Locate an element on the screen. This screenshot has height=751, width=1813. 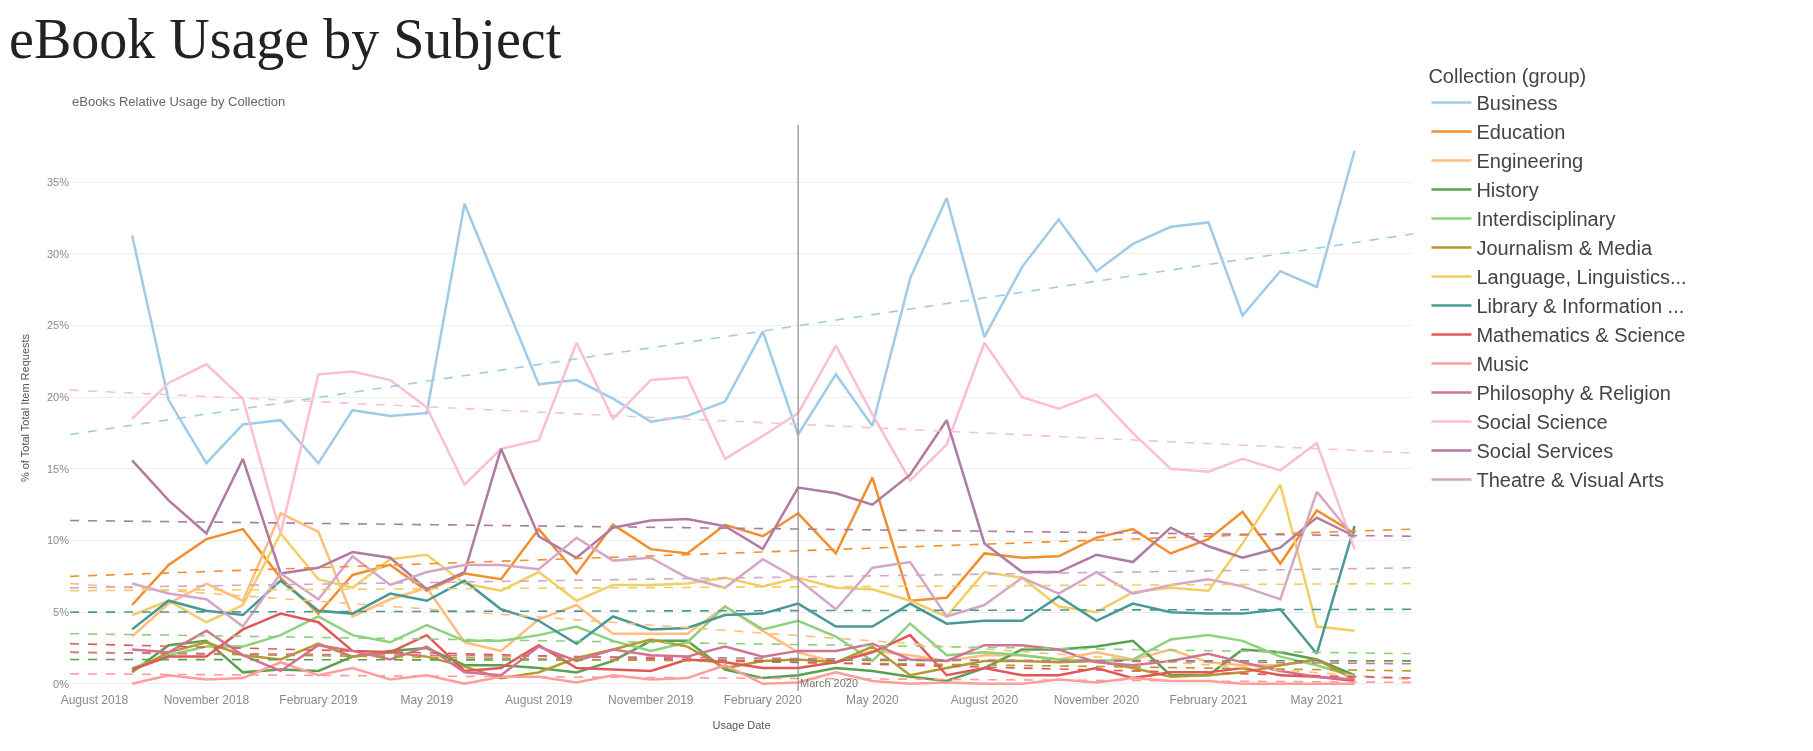
y-axis-title: % of Total Total Item Requests is located at coordinates (24, 408).